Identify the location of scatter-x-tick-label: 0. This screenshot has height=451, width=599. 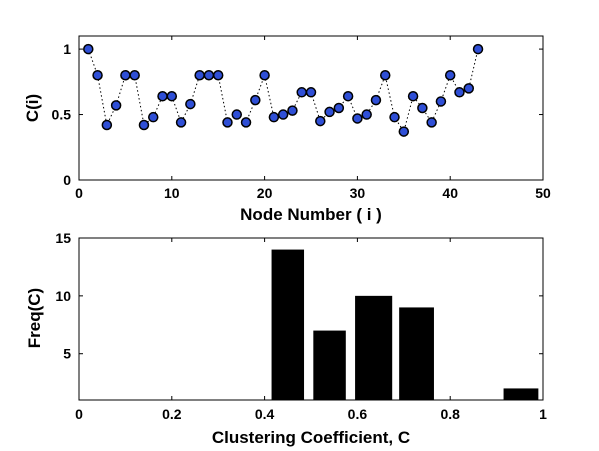
(79, 193).